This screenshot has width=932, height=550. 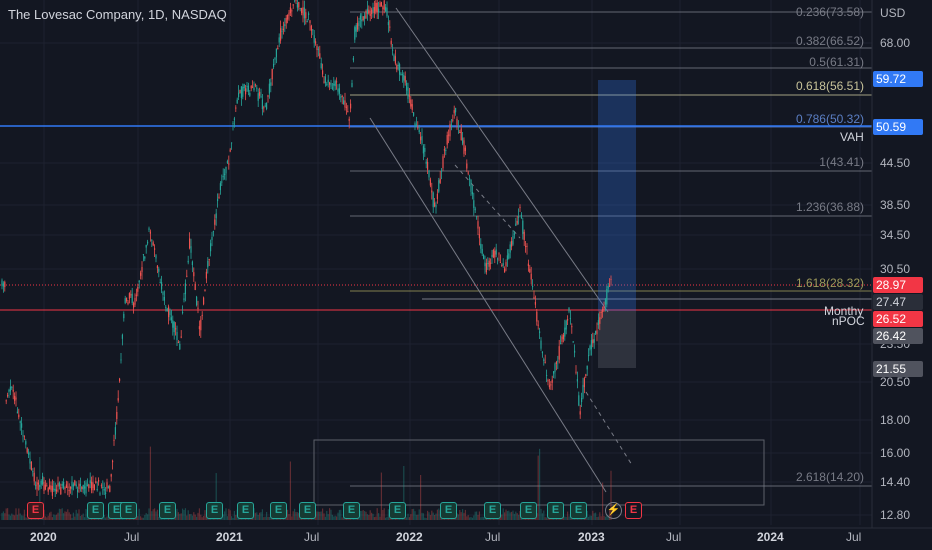 I want to click on price-tick: 18.00, so click(x=895, y=420).